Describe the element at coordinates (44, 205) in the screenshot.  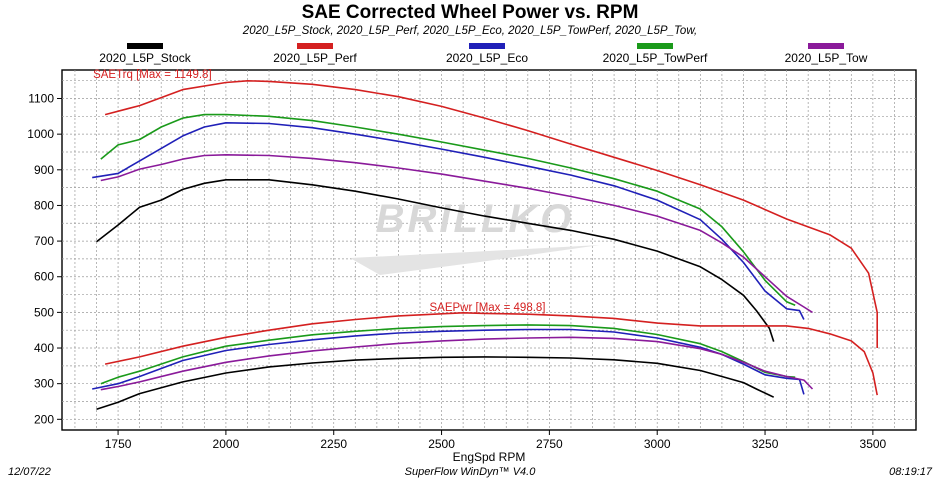
I see `y-tick-label: 800` at that location.